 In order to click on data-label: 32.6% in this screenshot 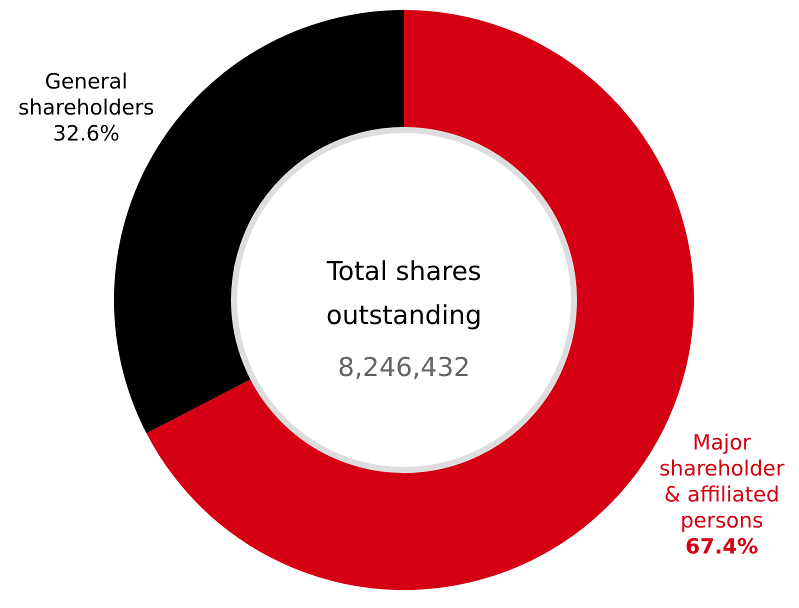, I will do `click(86, 134)`.